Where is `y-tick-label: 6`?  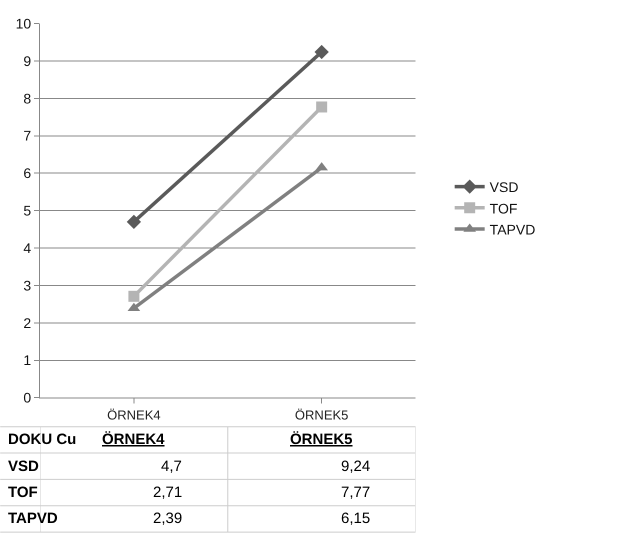 y-tick-label: 6 is located at coordinates (27, 173).